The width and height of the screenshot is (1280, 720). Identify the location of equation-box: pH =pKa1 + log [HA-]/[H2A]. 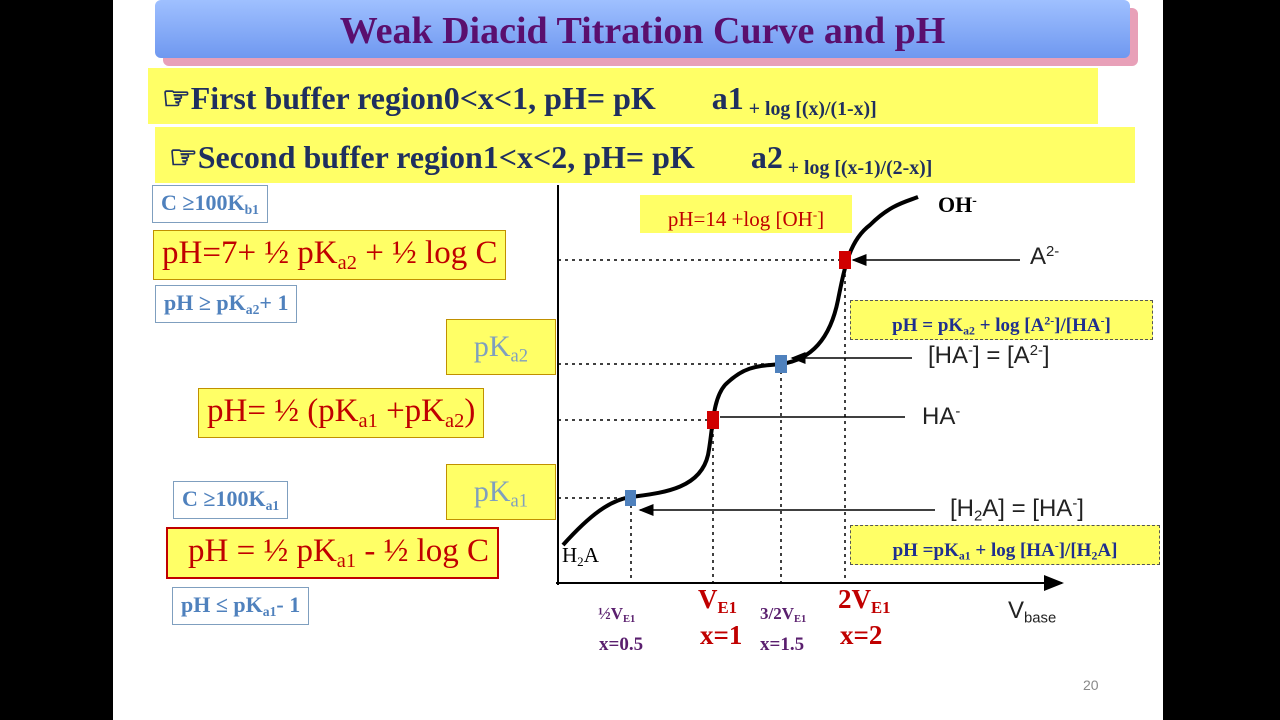
(1005, 545).